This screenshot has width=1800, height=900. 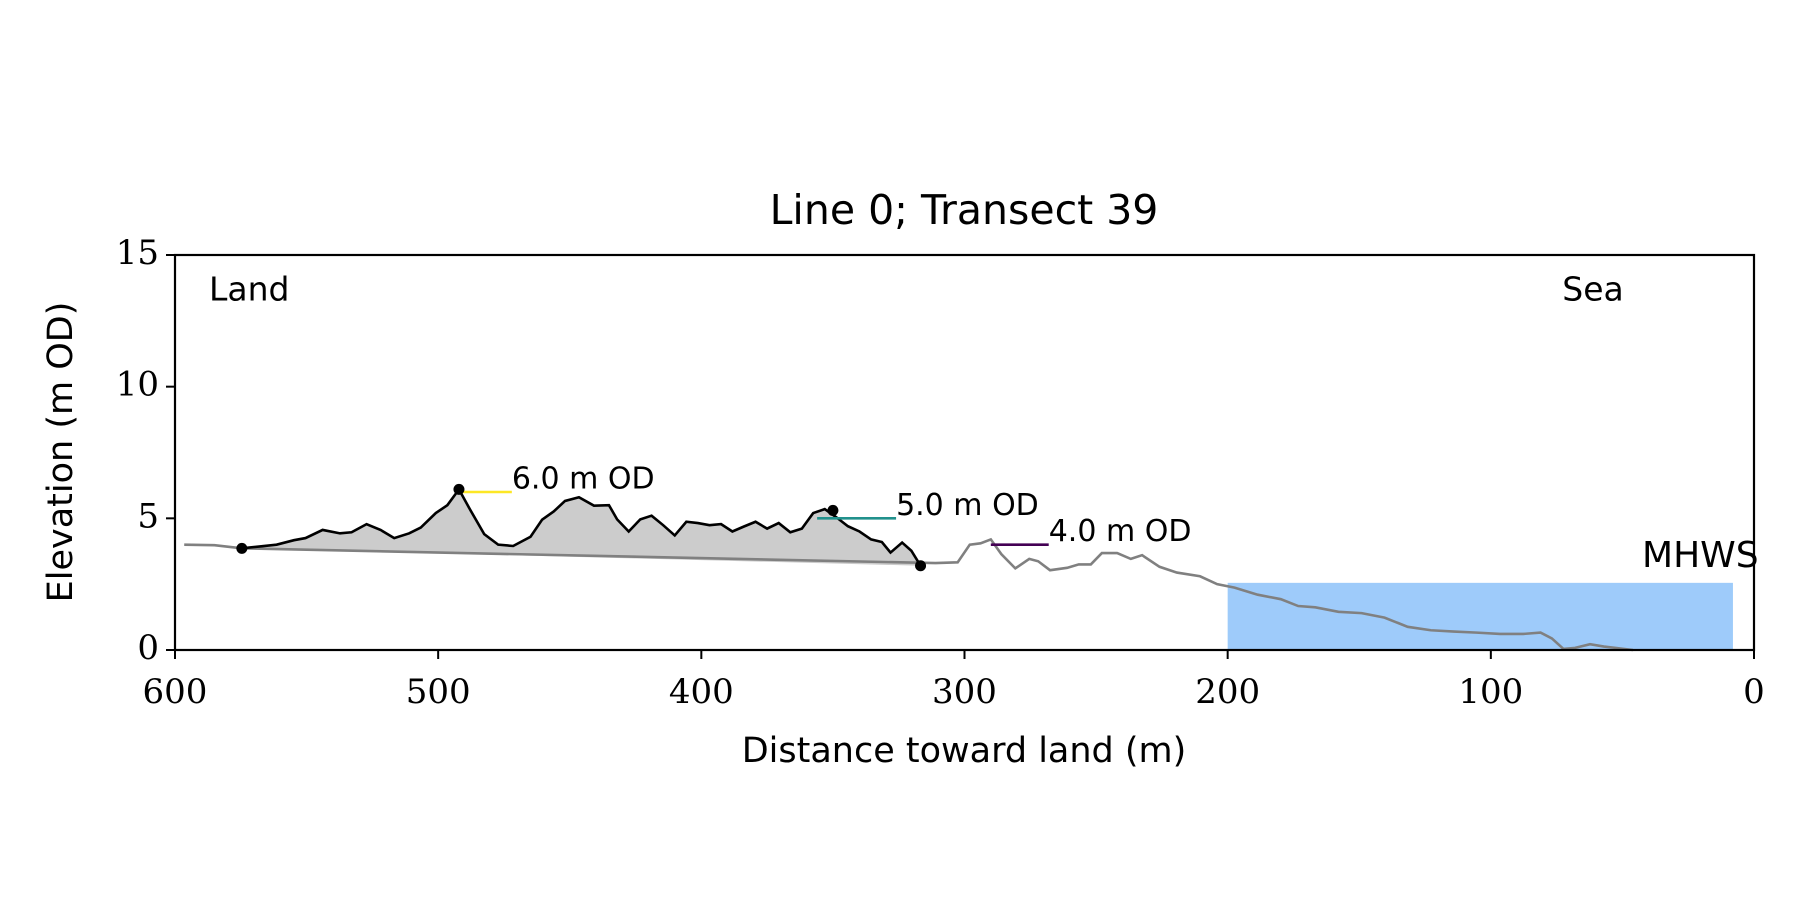 What do you see at coordinates (137, 253) in the screenshot?
I see `y-tick-label: 15` at bounding box center [137, 253].